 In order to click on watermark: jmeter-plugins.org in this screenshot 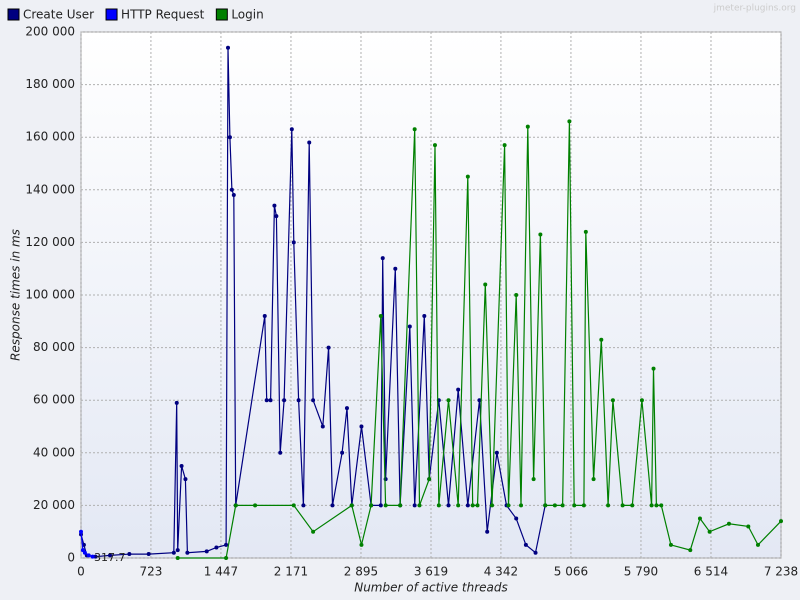, I will do `click(754, 9)`.